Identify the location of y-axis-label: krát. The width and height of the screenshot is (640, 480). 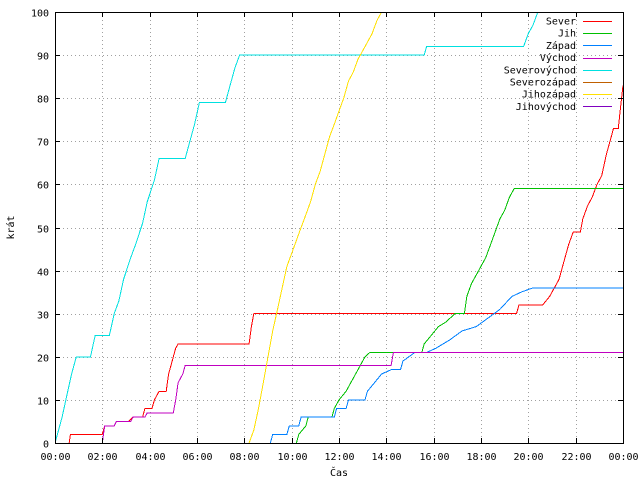
(11, 227).